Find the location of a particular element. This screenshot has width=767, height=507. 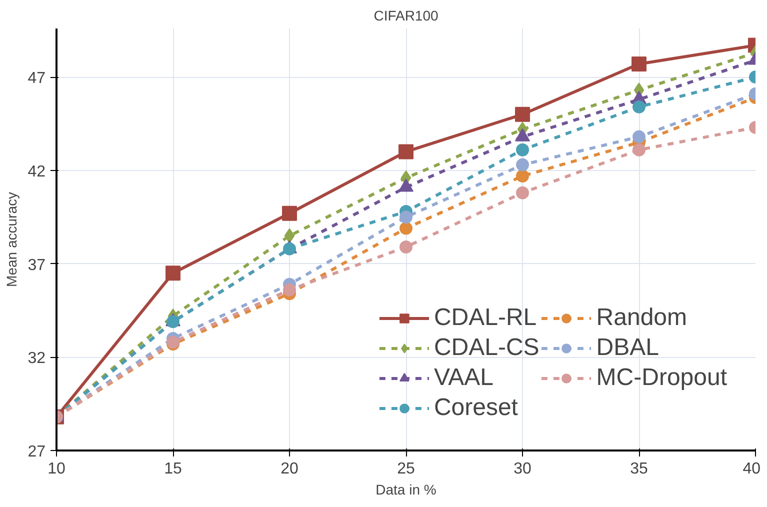

legend-label: MC-Dropout is located at coordinates (661, 378).